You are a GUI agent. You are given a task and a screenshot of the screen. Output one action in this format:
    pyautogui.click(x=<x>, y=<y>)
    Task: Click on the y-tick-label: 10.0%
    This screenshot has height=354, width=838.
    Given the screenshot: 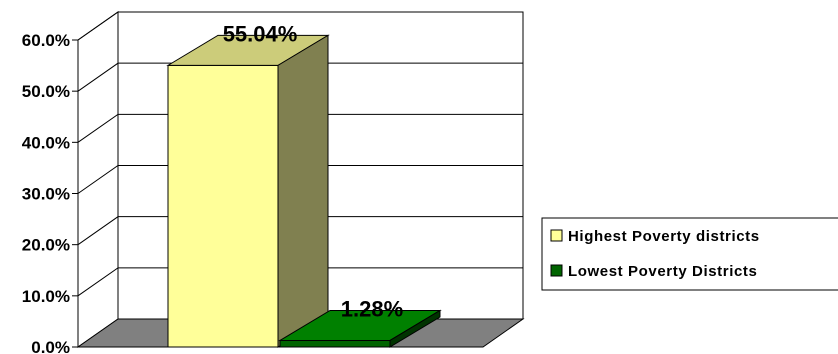 What is the action you would take?
    pyautogui.click(x=46, y=296)
    